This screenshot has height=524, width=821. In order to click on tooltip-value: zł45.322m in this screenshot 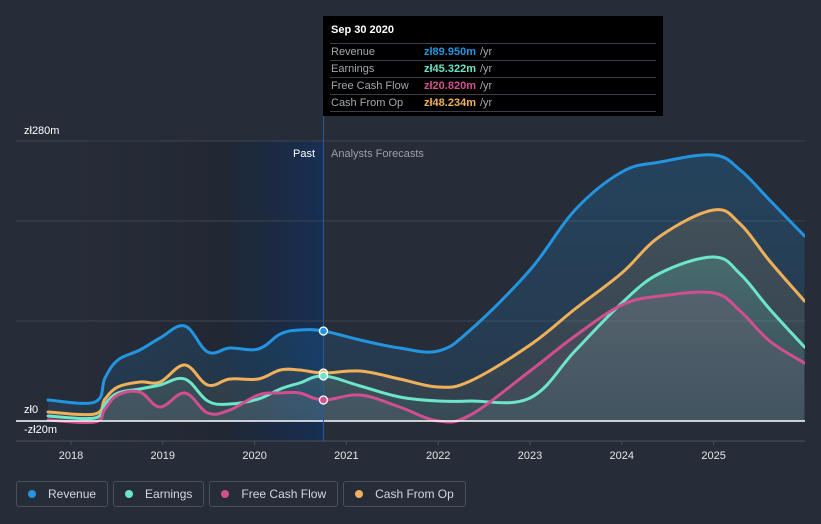, I will do `click(450, 69)`.